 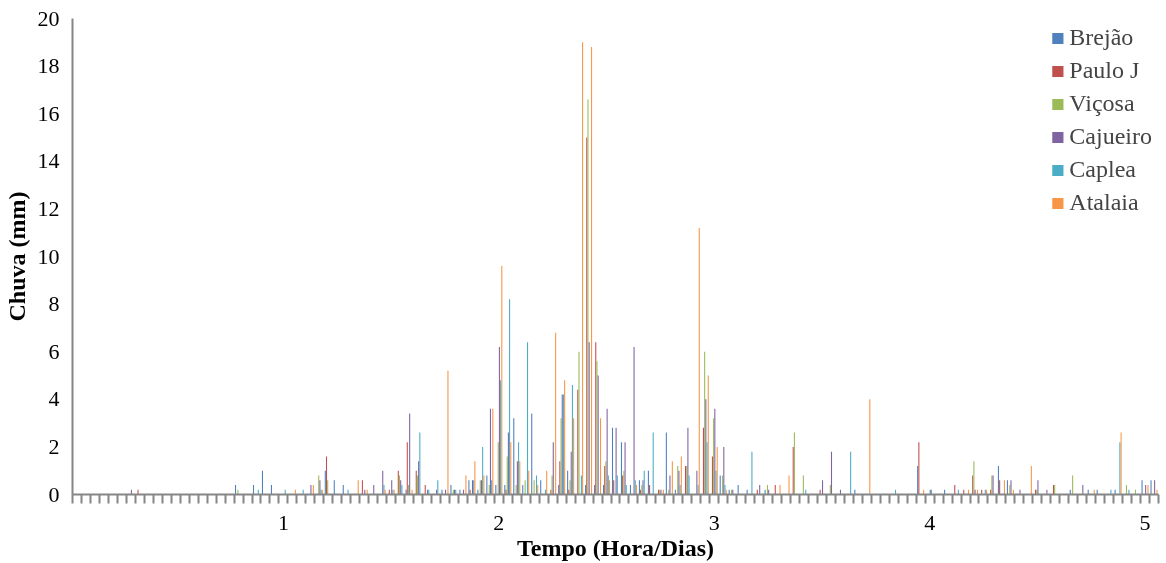 What do you see at coordinates (1102, 169) in the screenshot?
I see `legend-label: Caplea` at bounding box center [1102, 169].